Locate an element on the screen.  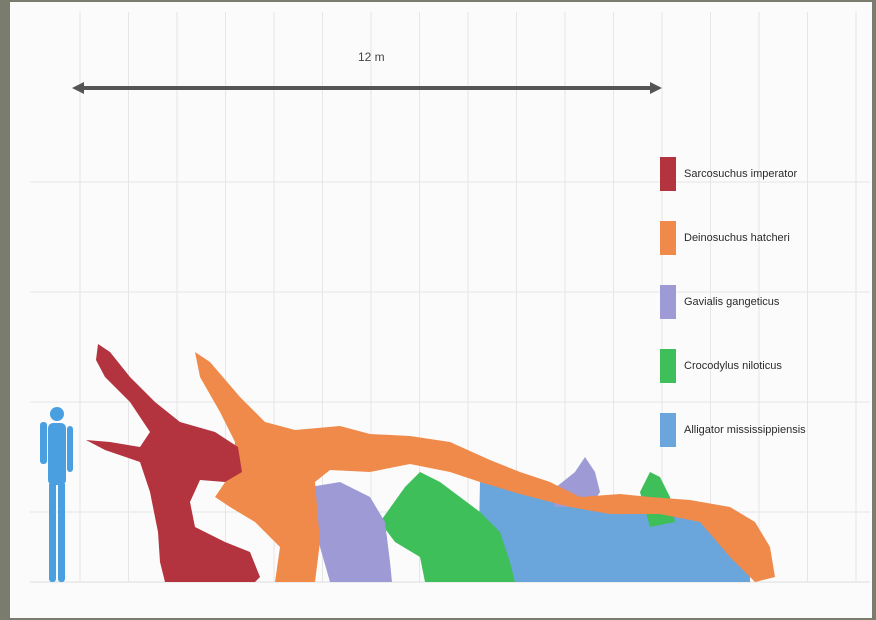
gavialis-silhouette is located at coordinates (455, 519).